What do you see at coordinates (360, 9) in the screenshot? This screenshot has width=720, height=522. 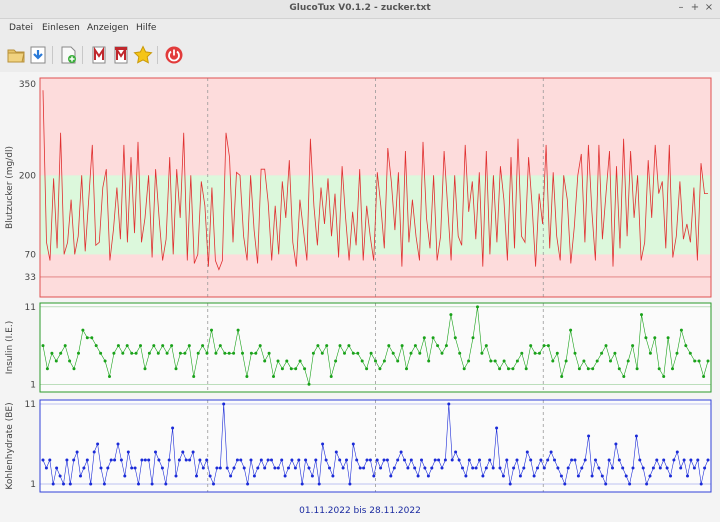 I see `title-bar: GlucoTux V0.1.2 - zucker.txt – + ×` at bounding box center [360, 9].